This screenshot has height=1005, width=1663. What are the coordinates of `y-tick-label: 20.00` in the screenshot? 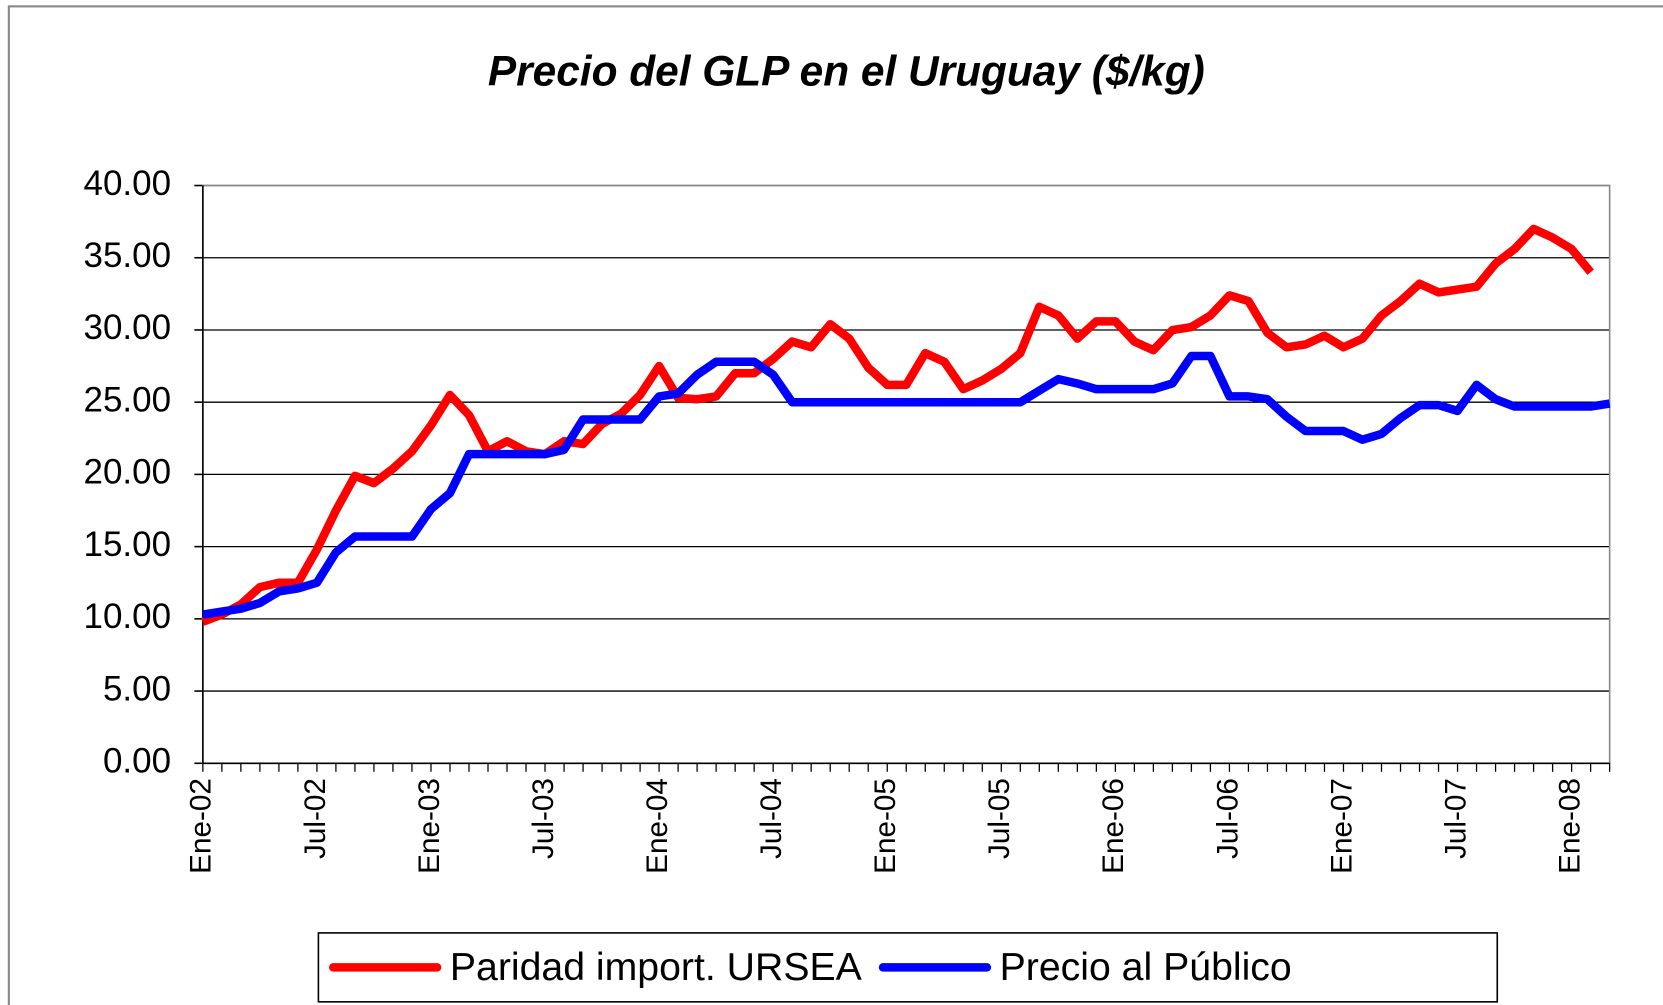 It's located at (128, 472).